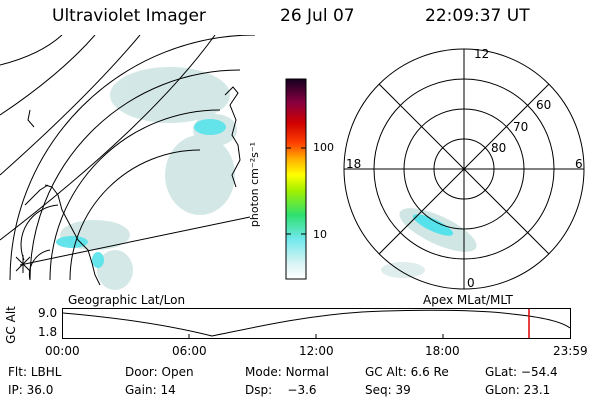 The width and height of the screenshot is (600, 400). Describe the element at coordinates (477, 16) in the screenshot. I see `image-time: 22:09:37 UT` at that location.